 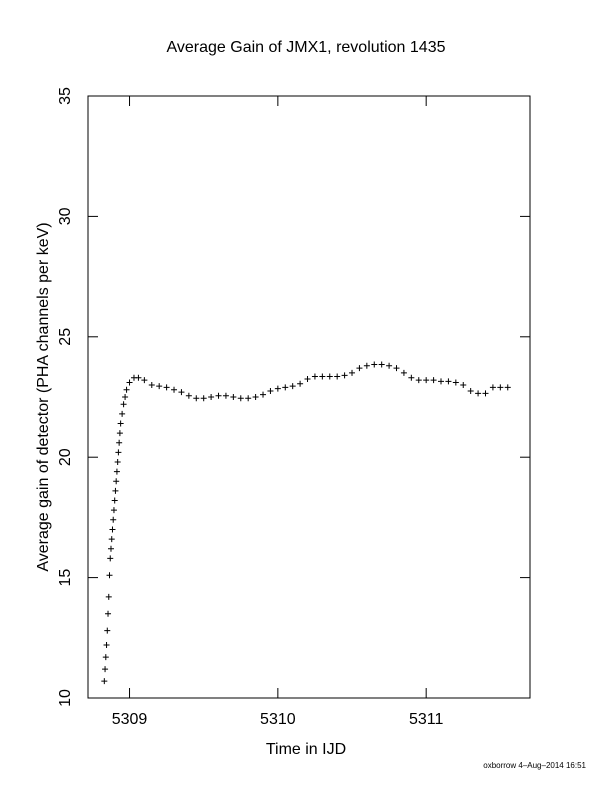 What do you see at coordinates (65, 337) in the screenshot?
I see `y-tick-label: 25` at bounding box center [65, 337].